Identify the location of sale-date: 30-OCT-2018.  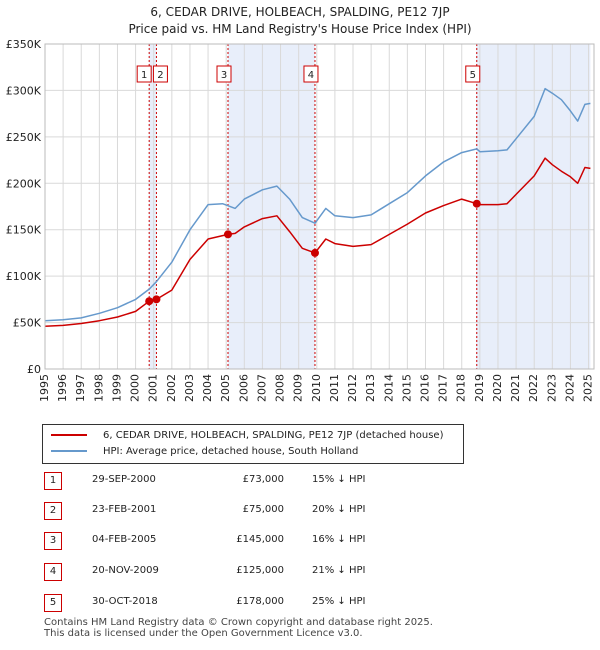
(125, 601).